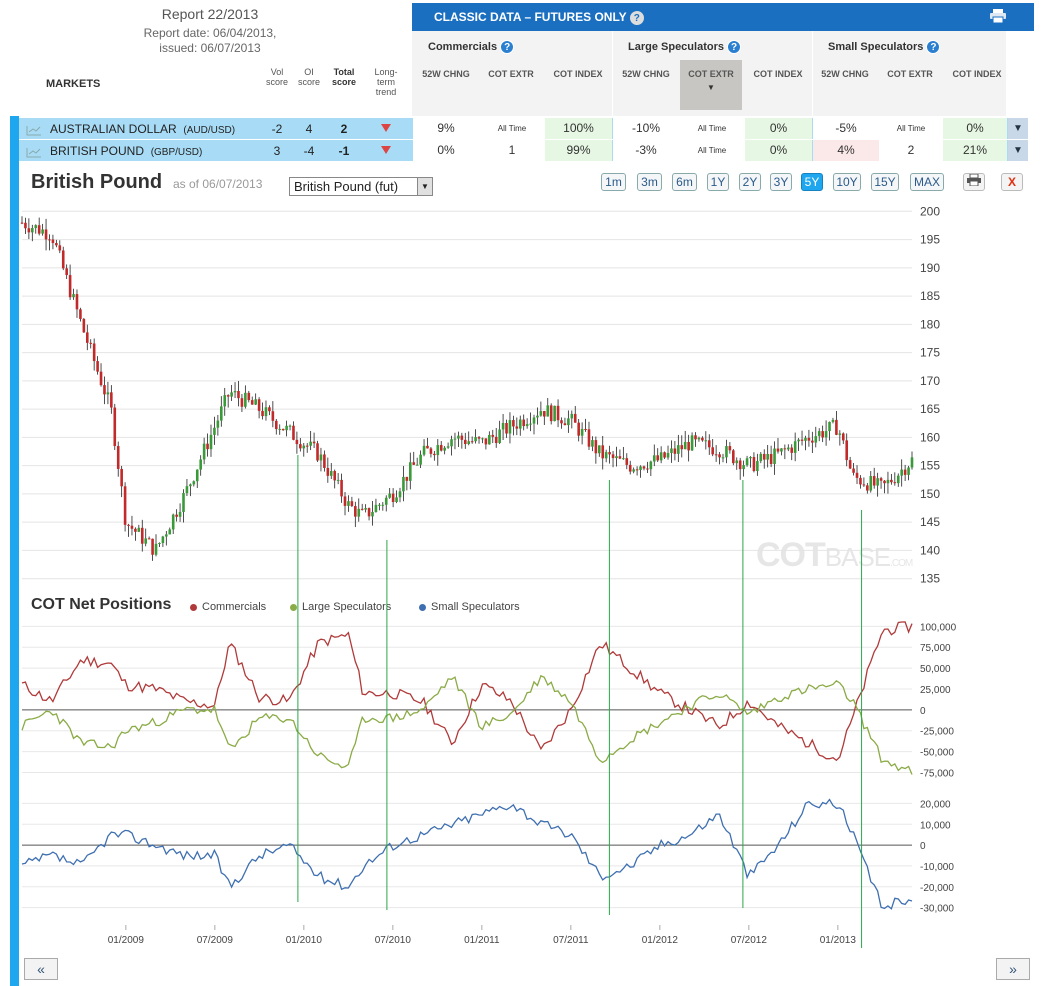 The height and width of the screenshot is (986, 1042). What do you see at coordinates (778, 128) in the screenshot?
I see `data-cell: 0%` at bounding box center [778, 128].